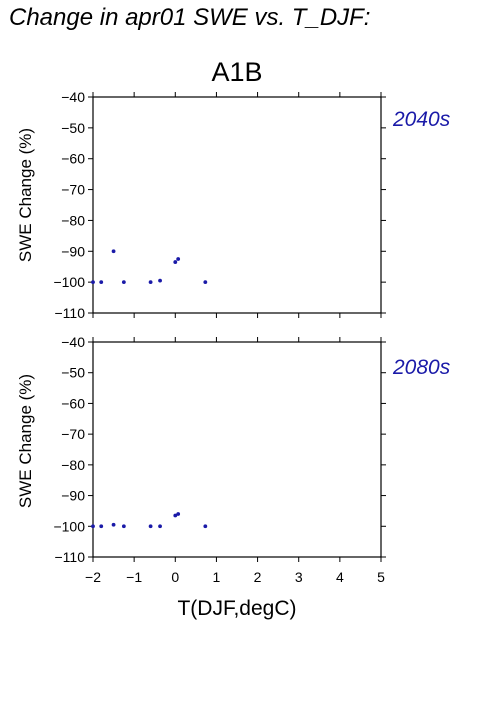 The image size is (501, 709). Describe the element at coordinates (421, 367) in the screenshot. I see `panel-label: 2080s` at that location.